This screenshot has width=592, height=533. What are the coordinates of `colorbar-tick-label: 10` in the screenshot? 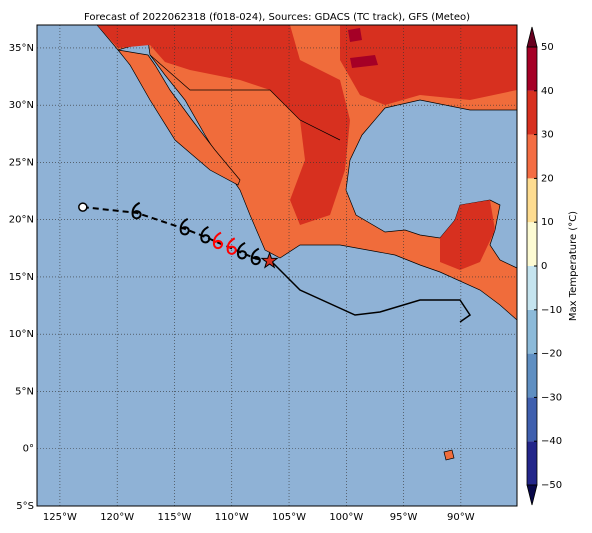 It's located at (547, 222).